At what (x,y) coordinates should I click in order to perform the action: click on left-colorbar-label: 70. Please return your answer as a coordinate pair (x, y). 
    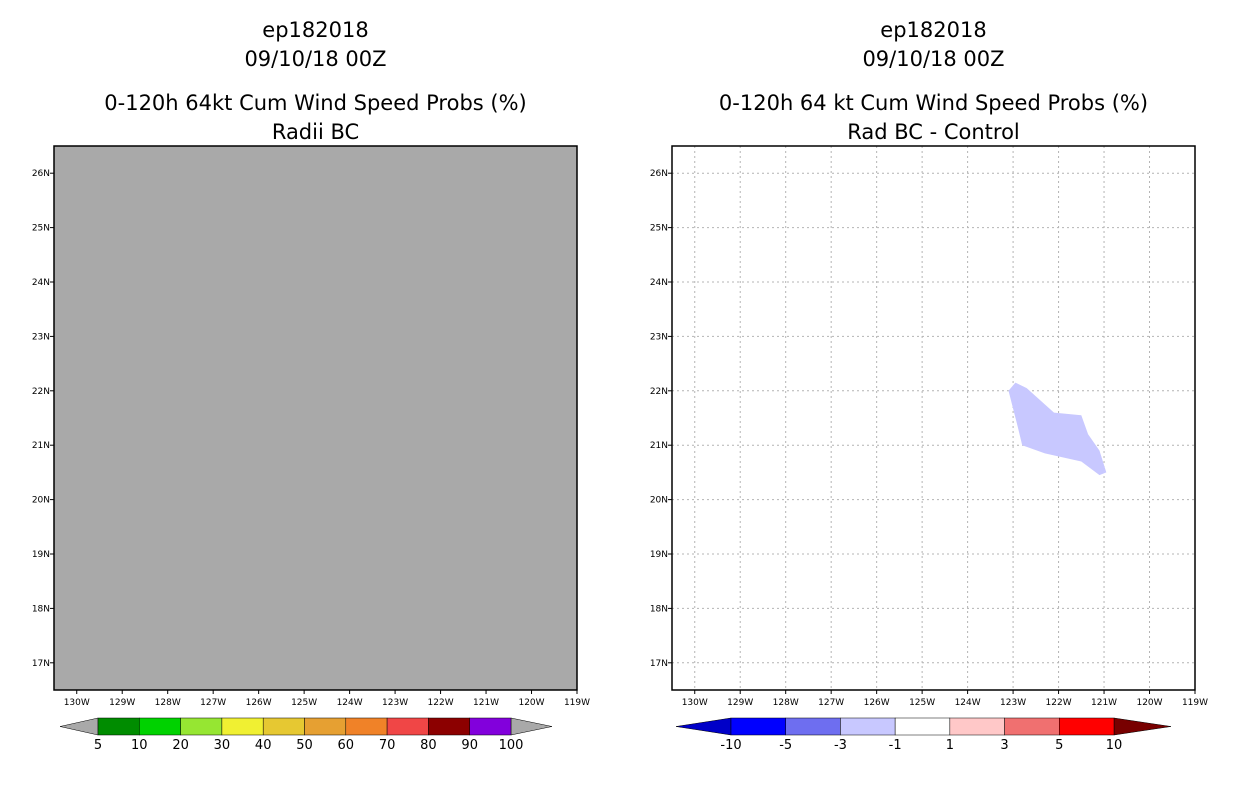
    Looking at the image, I should click on (387, 745).